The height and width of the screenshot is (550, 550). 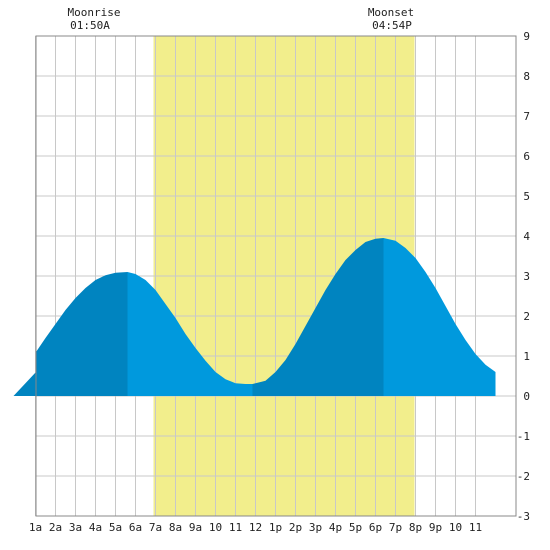 What do you see at coordinates (526, 236) in the screenshot?
I see `y-tick-label: 4` at bounding box center [526, 236].